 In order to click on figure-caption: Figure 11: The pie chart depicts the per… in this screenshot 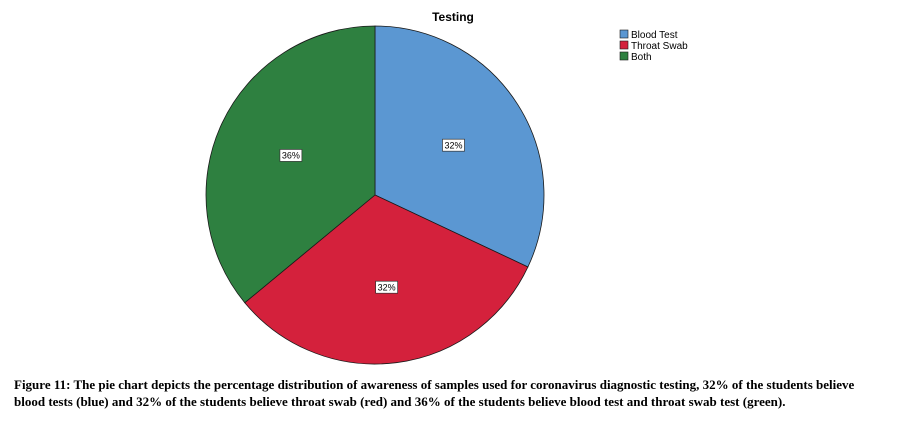, I will do `click(434, 393)`.